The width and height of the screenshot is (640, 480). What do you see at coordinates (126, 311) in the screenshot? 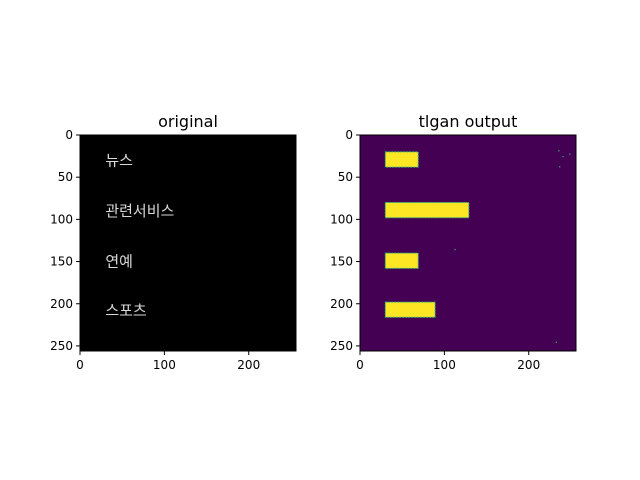
I see `overlay-text: 스포츠` at bounding box center [126, 311].